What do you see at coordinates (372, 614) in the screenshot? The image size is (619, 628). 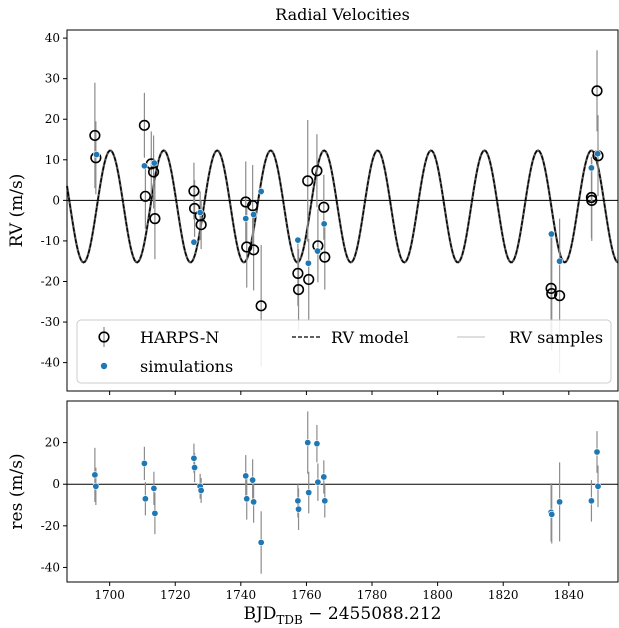 I see `x-axis-label-suffix: − 2455088.212` at bounding box center [372, 614].